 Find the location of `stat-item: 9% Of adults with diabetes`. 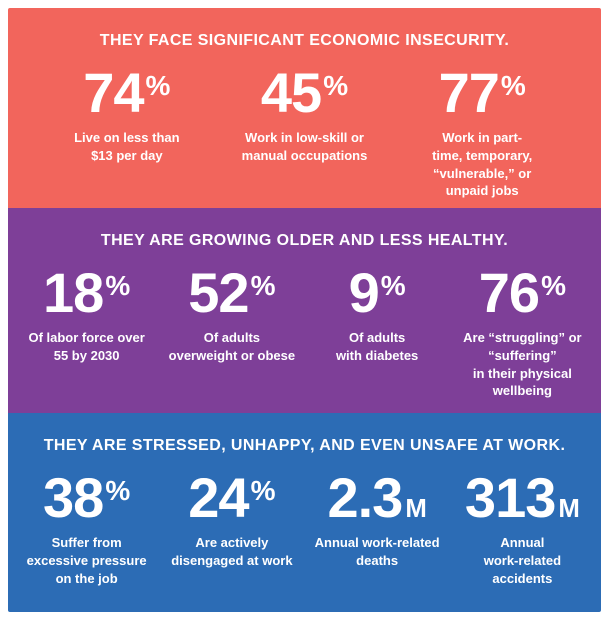

stat-item: 9% Of adults with diabetes is located at coordinates (377, 312).